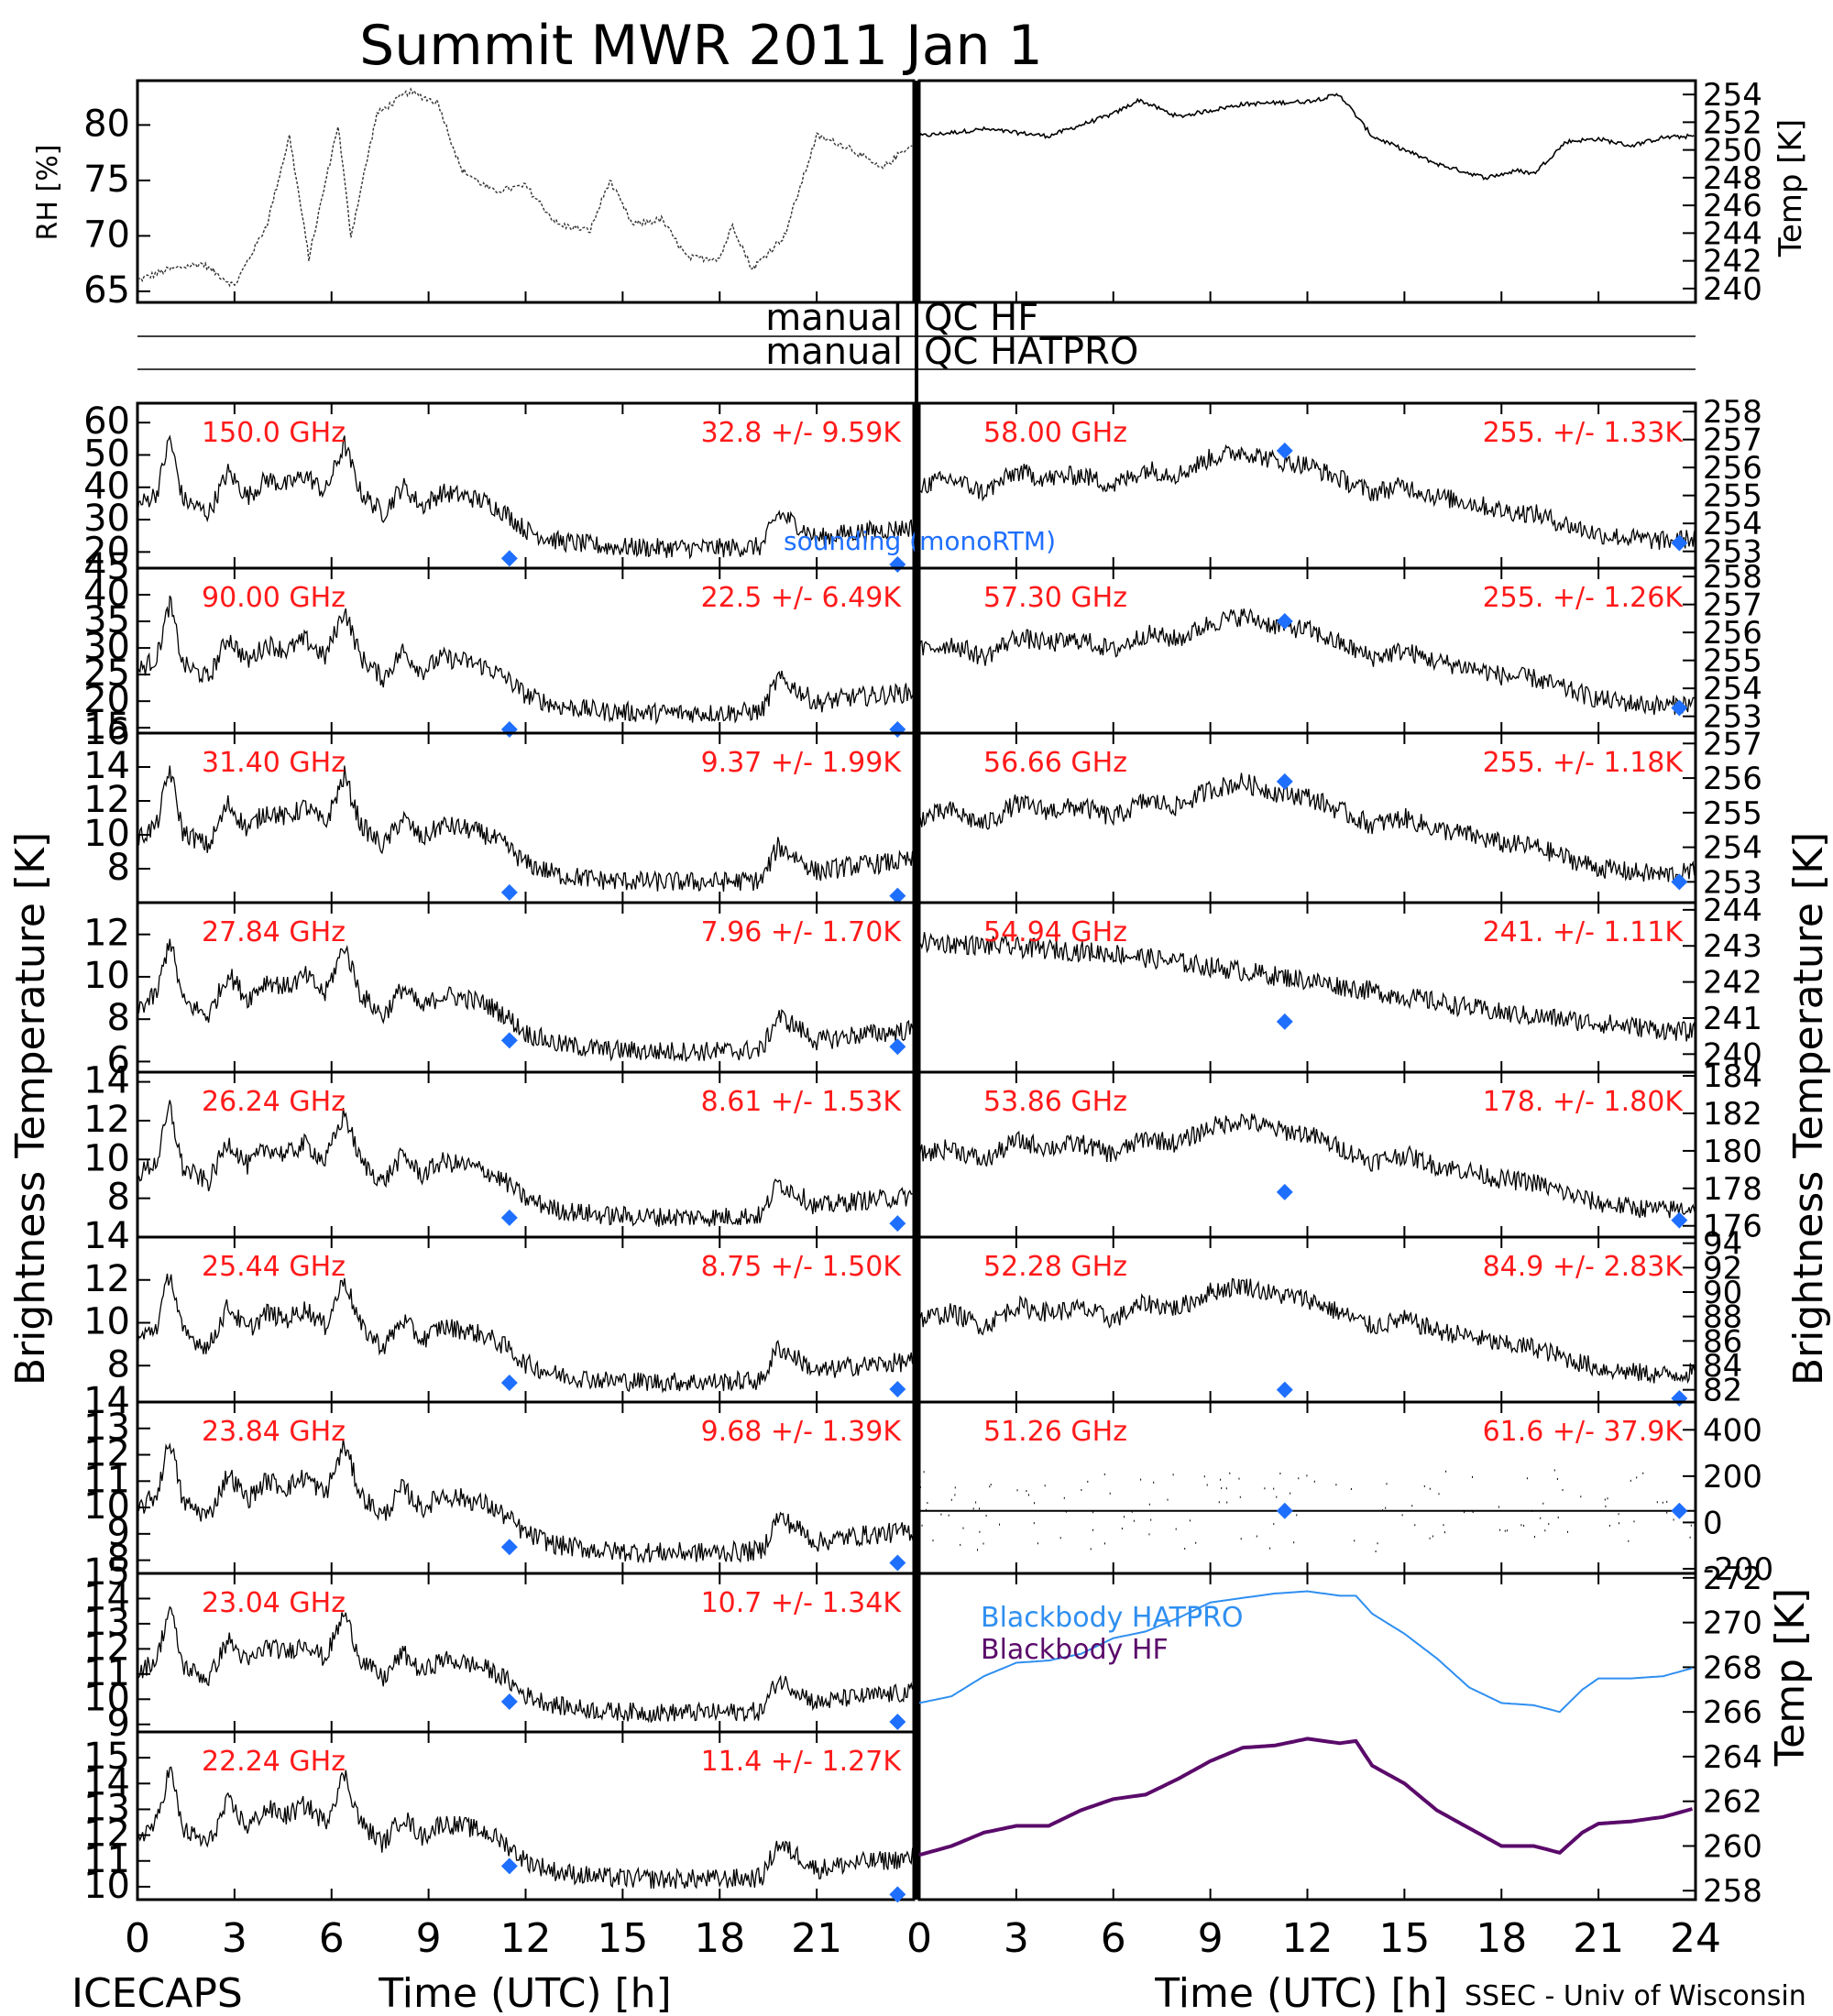 Image resolution: width=1833 pixels, height=2016 pixels. What do you see at coordinates (274, 433) in the screenshot?
I see `frequency-label: 150.0 GHz` at bounding box center [274, 433].